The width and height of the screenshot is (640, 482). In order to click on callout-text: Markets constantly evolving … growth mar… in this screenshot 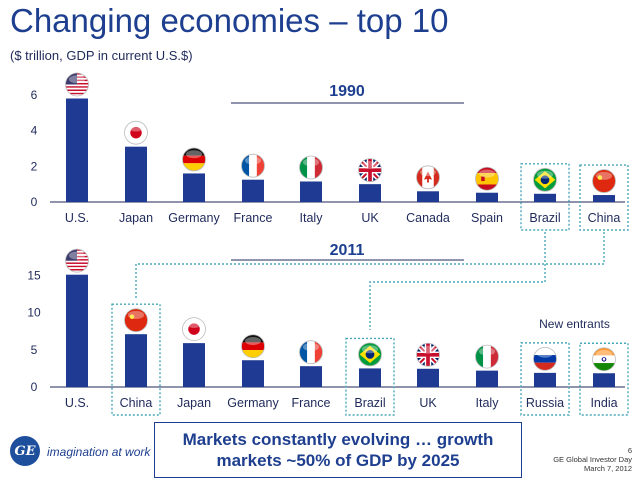, I will do `click(338, 450)`.